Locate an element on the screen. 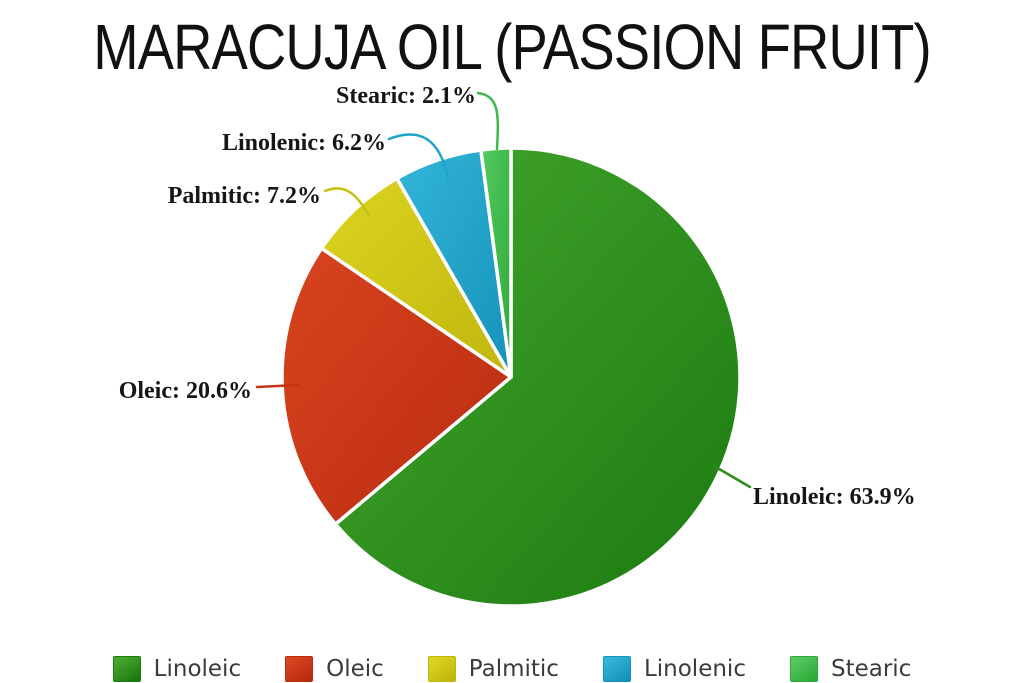 The height and width of the screenshot is (683, 1024). leader-line-palmitic is located at coordinates (347, 202).